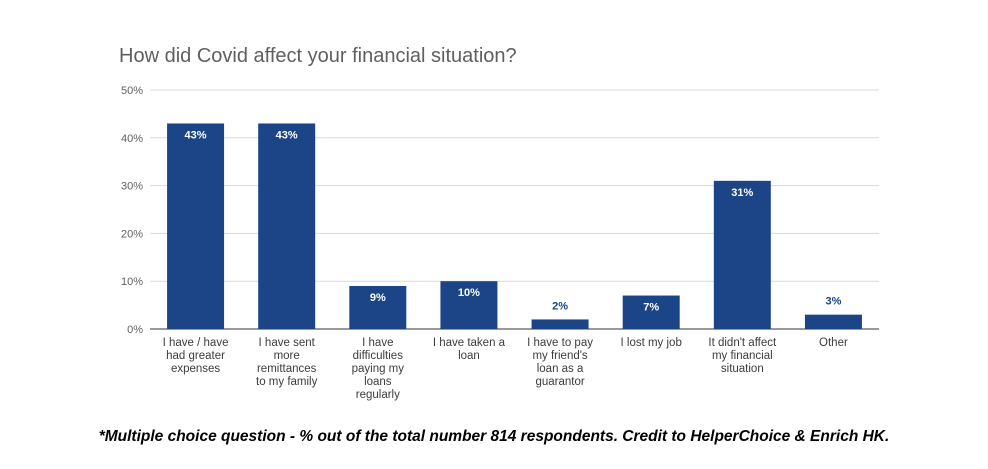 Image resolution: width=988 pixels, height=469 pixels. What do you see at coordinates (132, 234) in the screenshot?
I see `y-tick-label: 20%` at bounding box center [132, 234].